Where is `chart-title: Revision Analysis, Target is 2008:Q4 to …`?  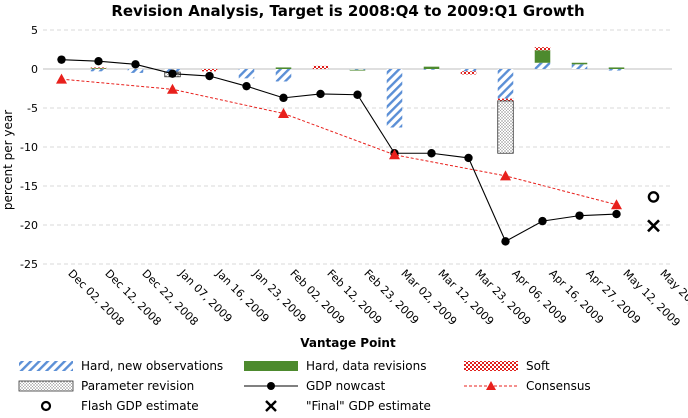 chart-title: Revision Analysis, Target is 2008:Q4 to … is located at coordinates (347, 11).